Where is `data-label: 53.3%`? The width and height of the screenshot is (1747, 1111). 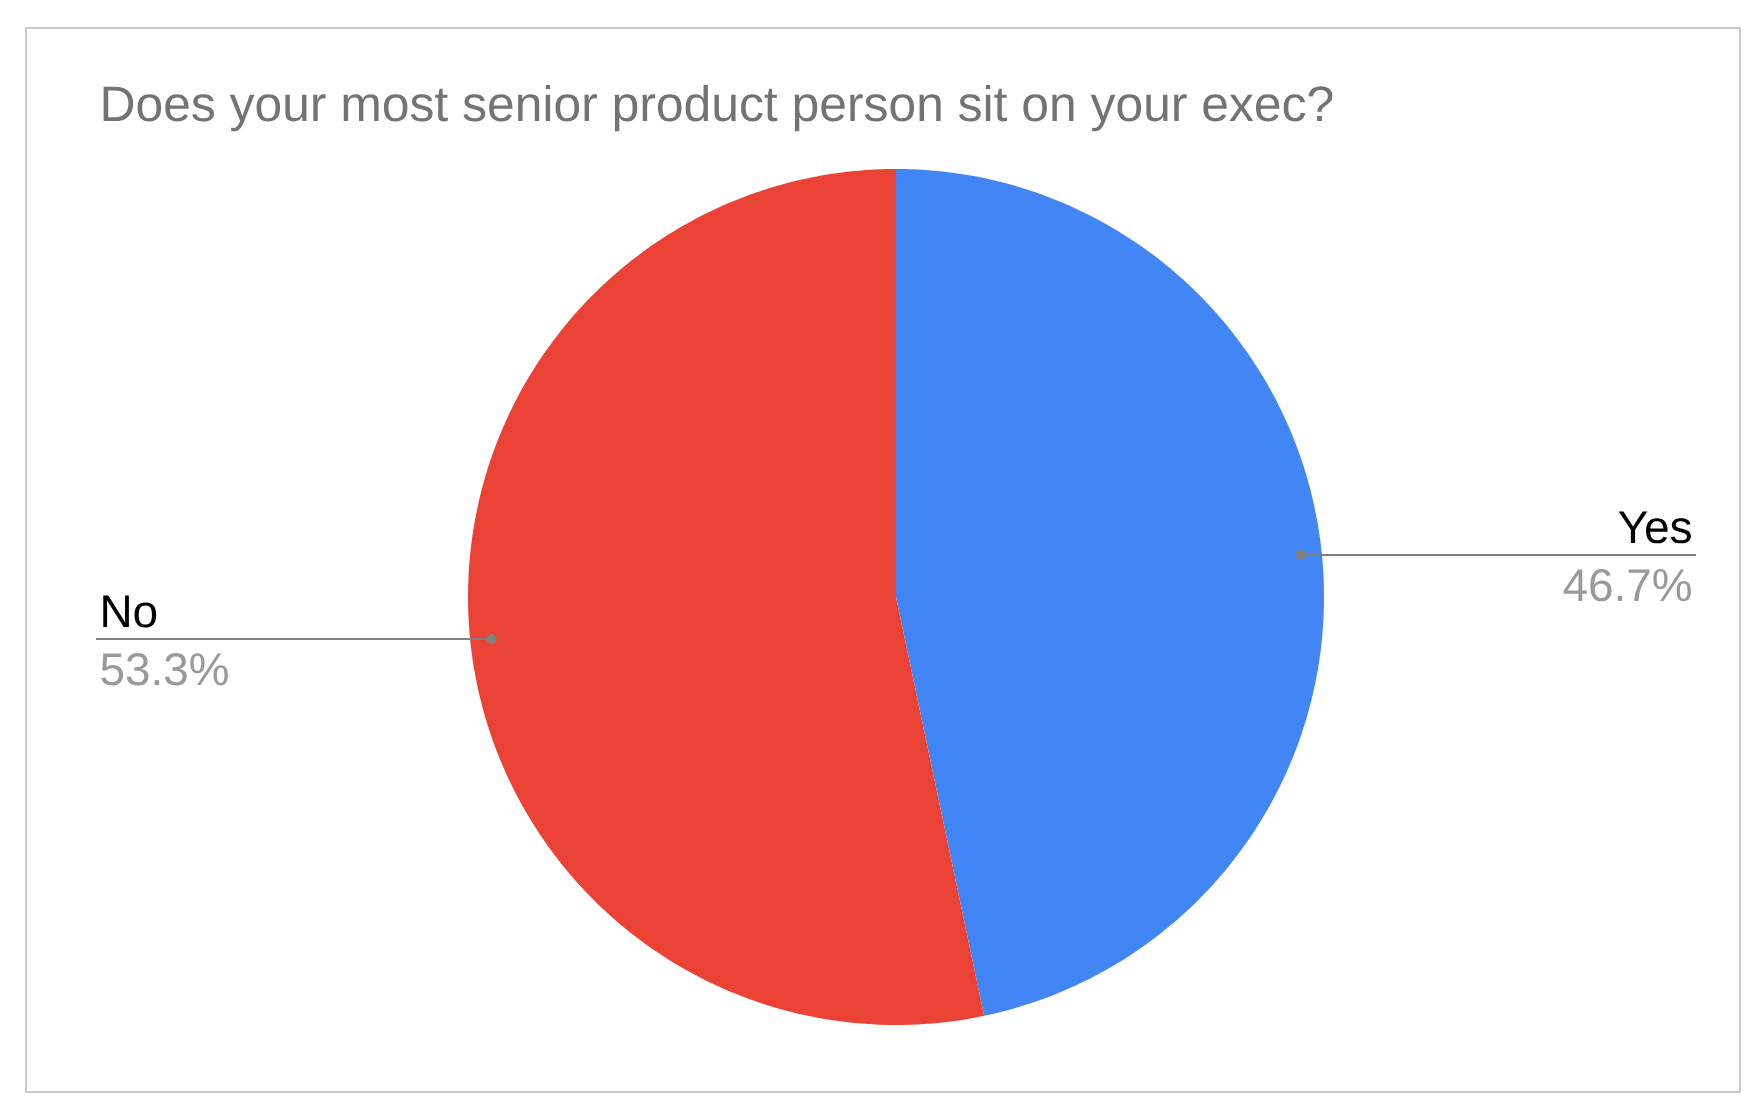 data-label: 53.3% is located at coordinates (164, 669).